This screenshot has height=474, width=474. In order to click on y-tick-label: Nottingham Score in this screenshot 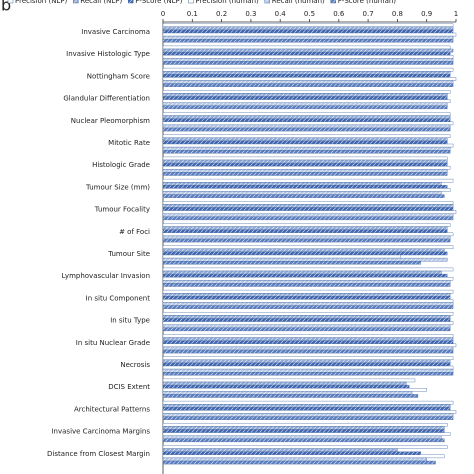, I will do `click(118, 76)`.